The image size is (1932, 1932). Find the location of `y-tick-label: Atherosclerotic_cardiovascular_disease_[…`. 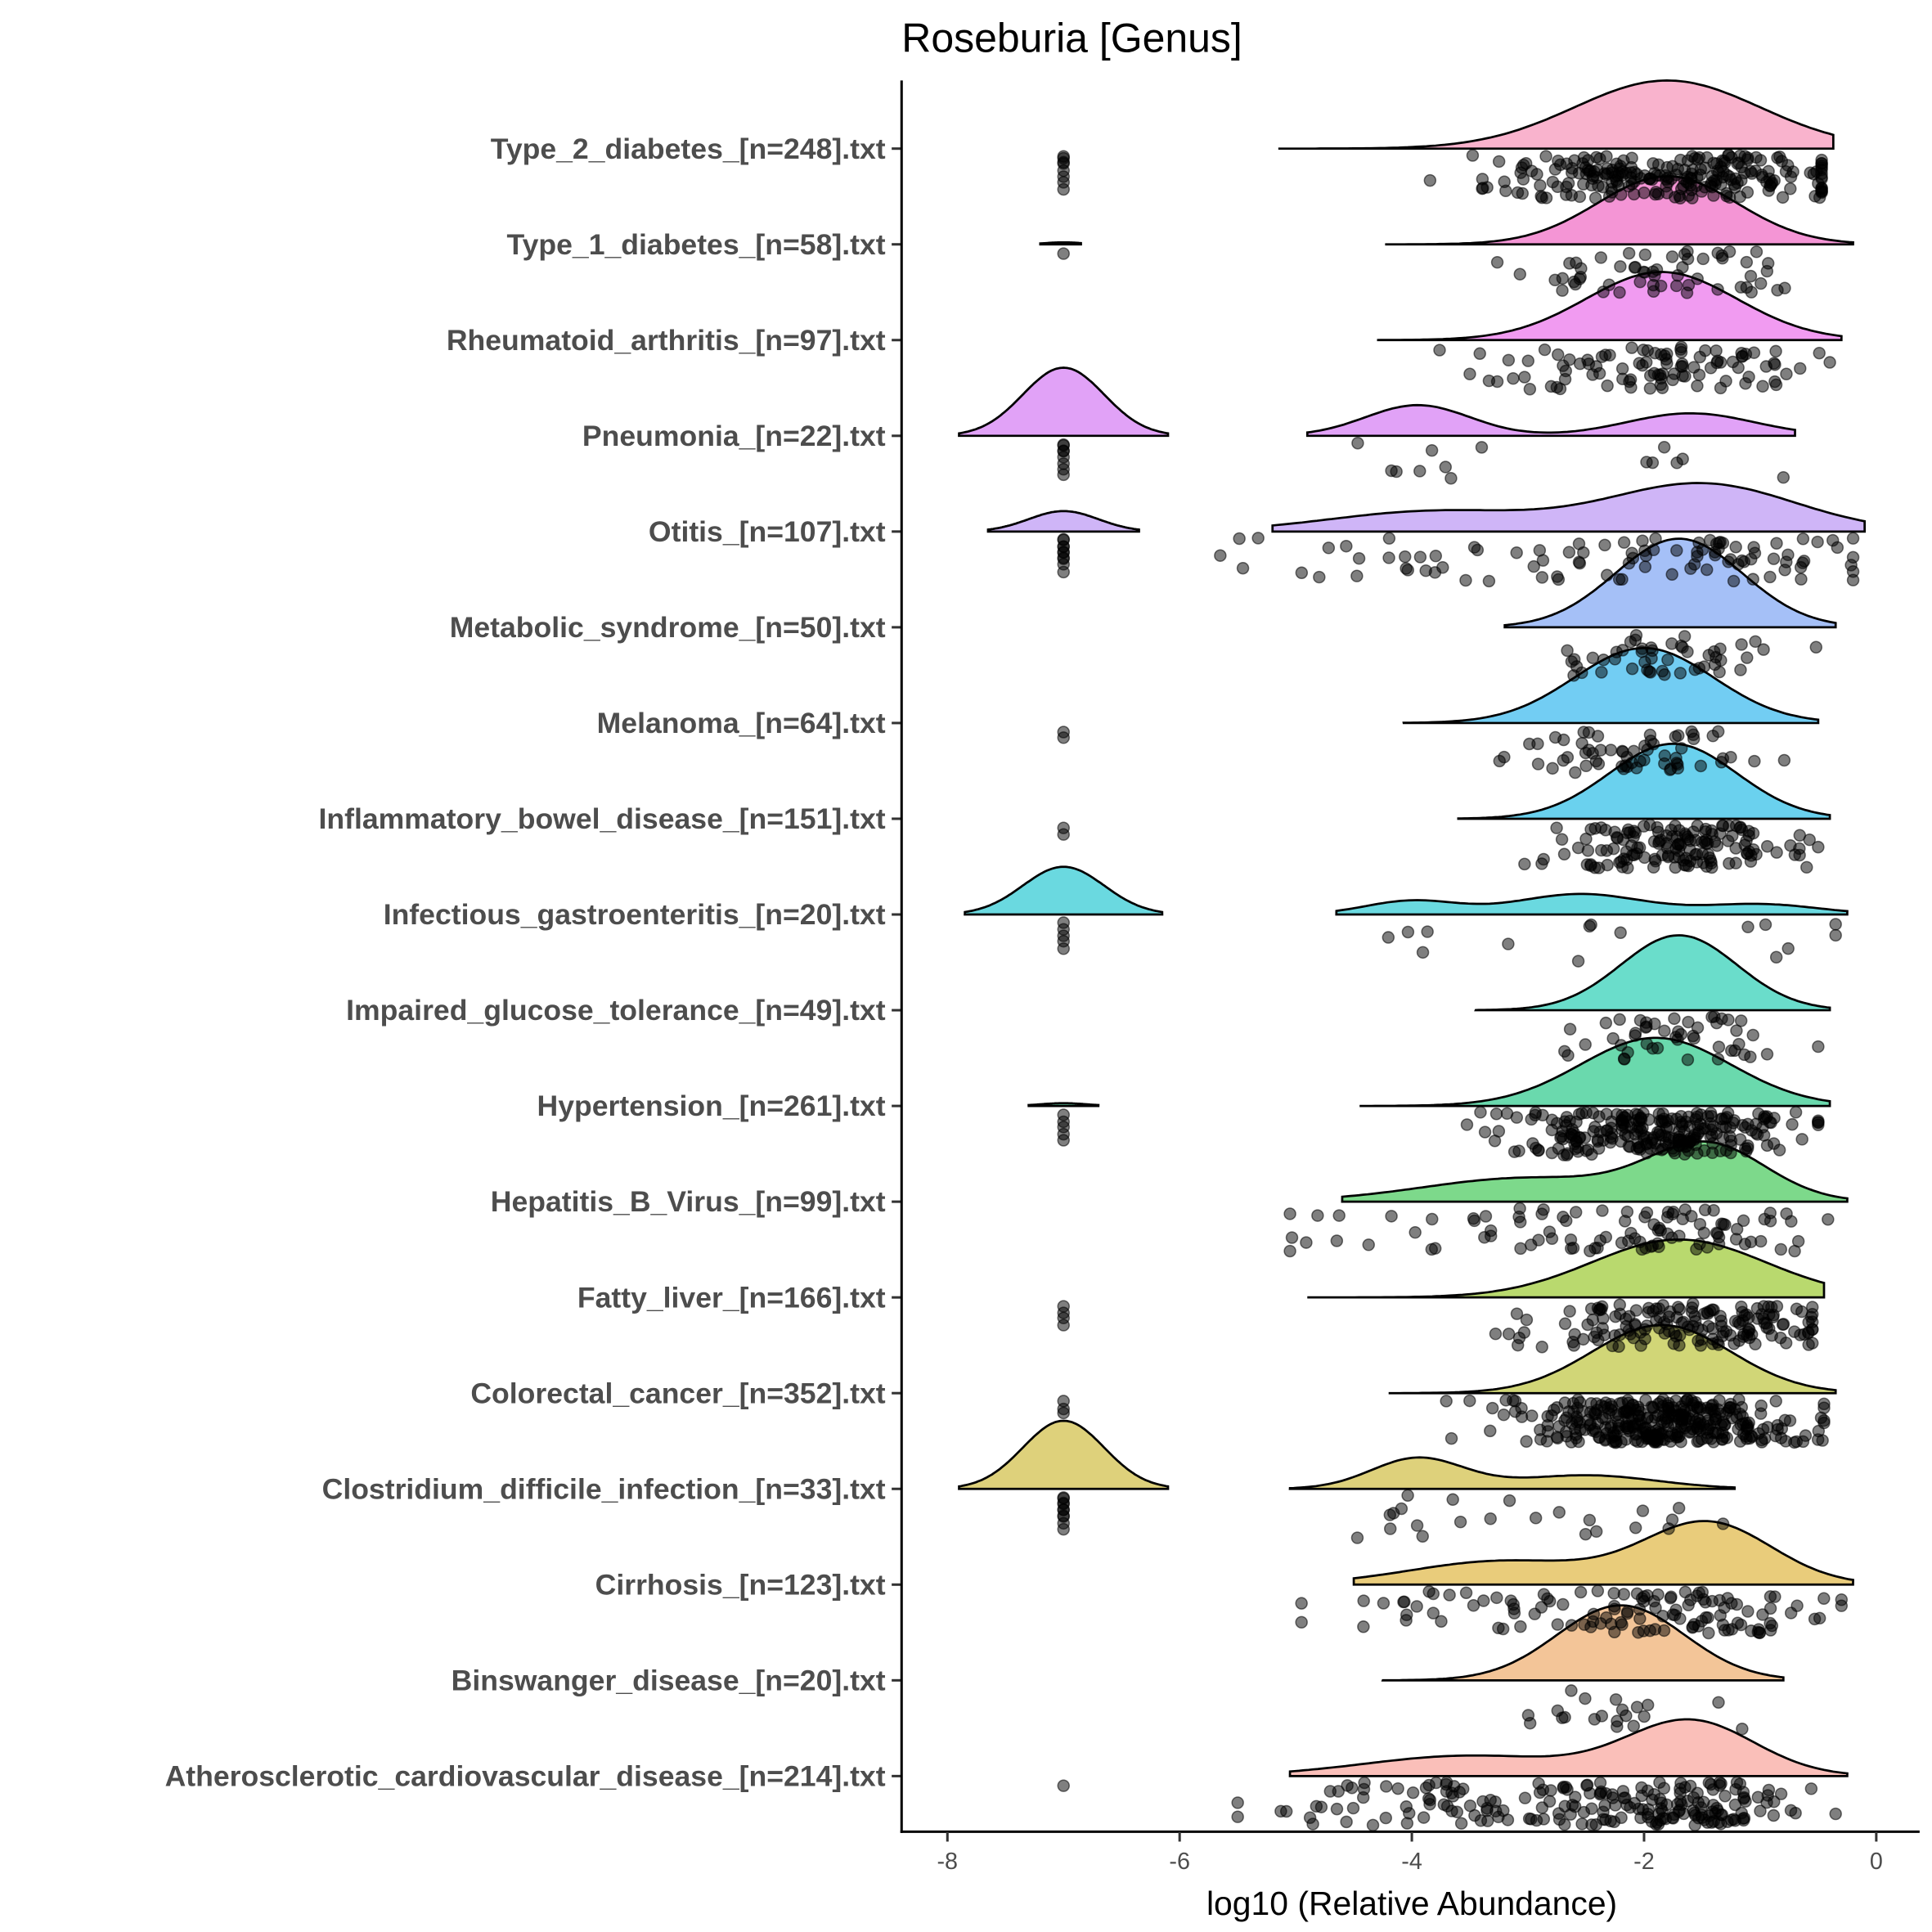

y-tick-label: Atherosclerotic_cardiovascular_disease_[… is located at coordinates (526, 1776).